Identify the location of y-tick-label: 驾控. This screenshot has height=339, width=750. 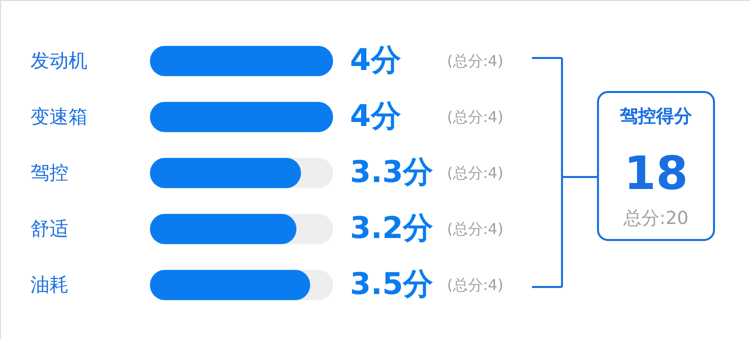
(49, 173).